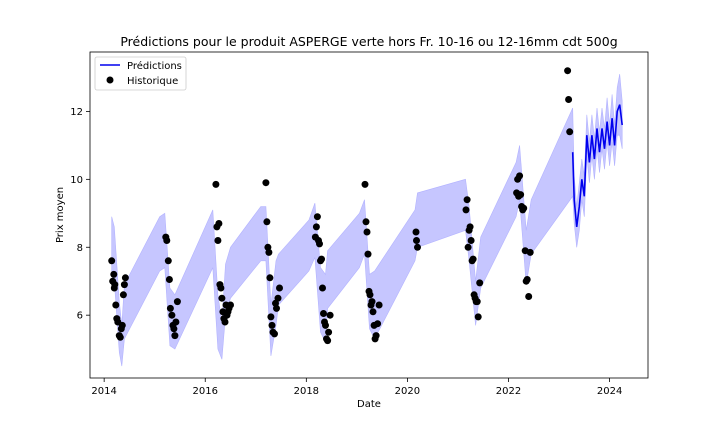  Describe the element at coordinates (103, 391) in the screenshot. I see `x-tick-label: 2014` at that location.